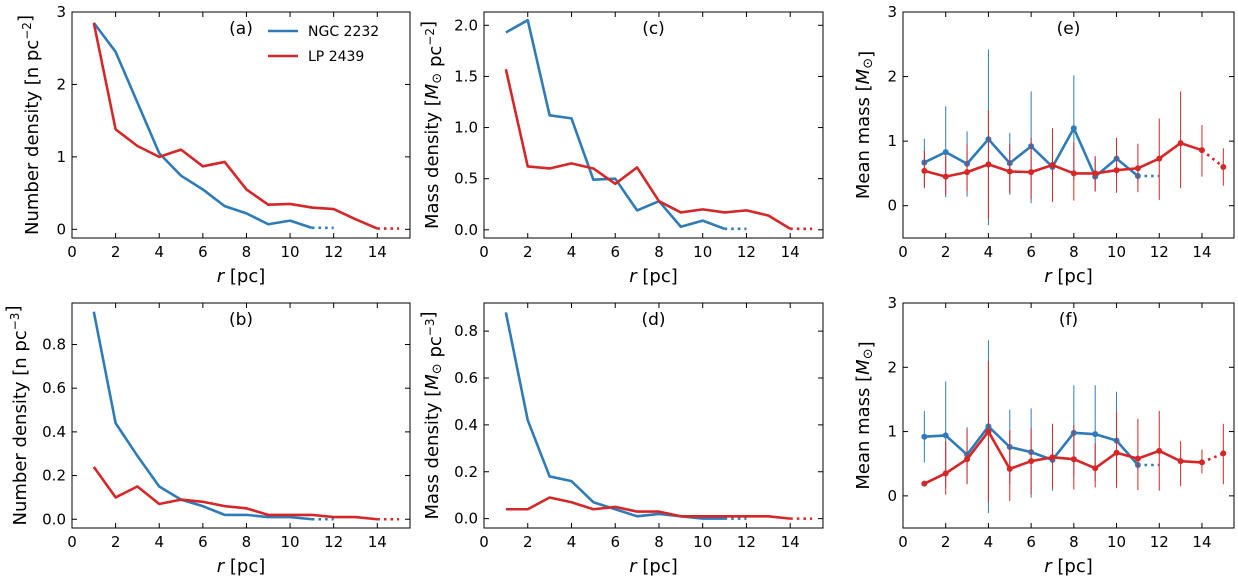 This screenshot has width=1238, height=582. Describe the element at coordinates (343, 32) in the screenshot. I see `legend-label-ngc: NGC 2232` at that location.